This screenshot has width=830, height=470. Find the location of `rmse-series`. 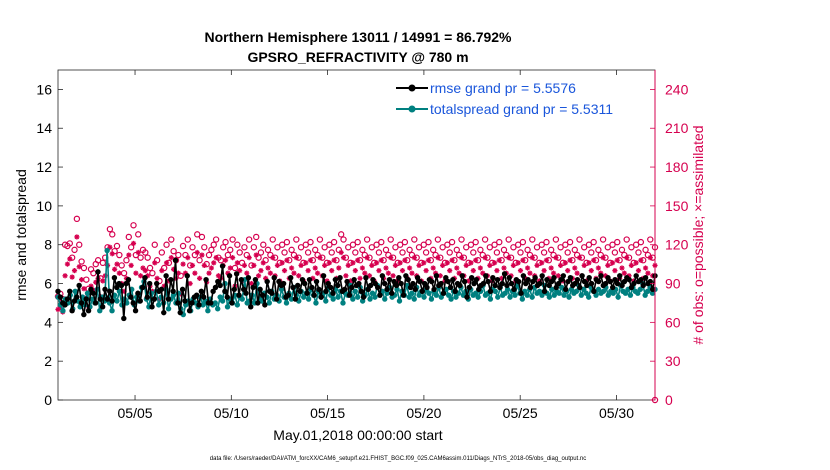

rmse-series is located at coordinates (356, 289).